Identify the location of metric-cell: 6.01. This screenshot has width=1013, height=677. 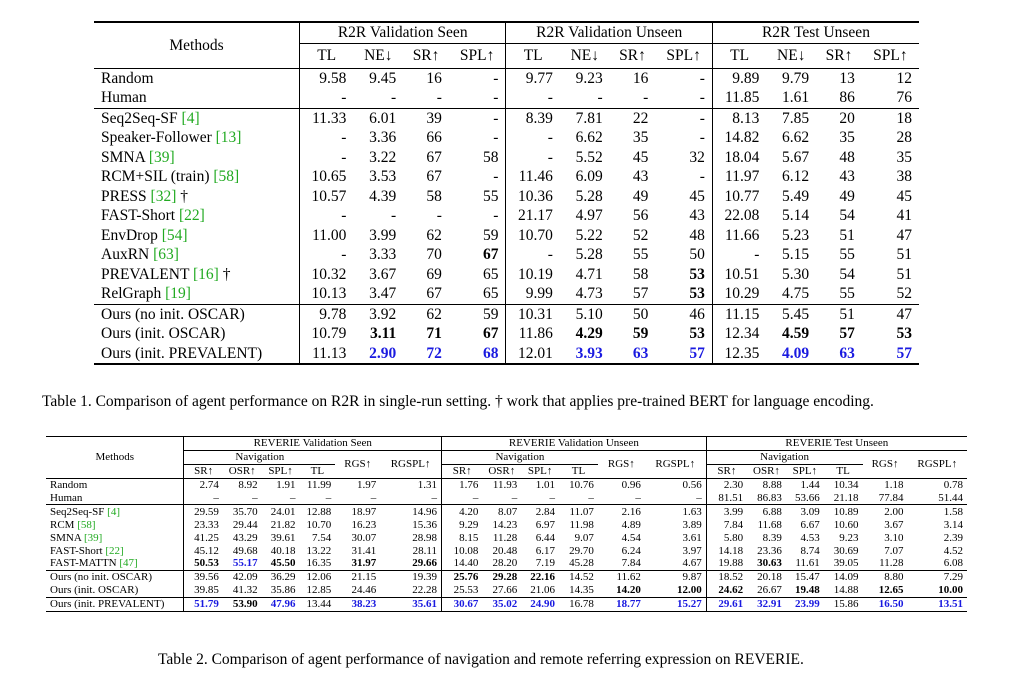
(378, 117).